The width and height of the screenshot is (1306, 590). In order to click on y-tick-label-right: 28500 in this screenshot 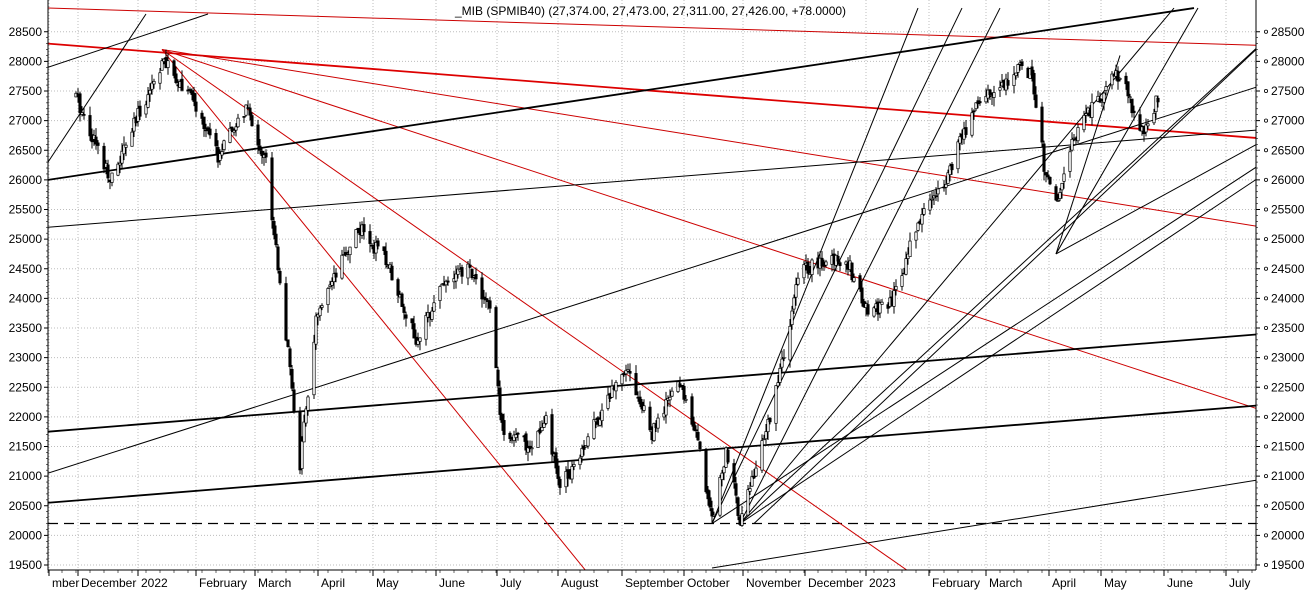, I will do `click(1288, 32)`.